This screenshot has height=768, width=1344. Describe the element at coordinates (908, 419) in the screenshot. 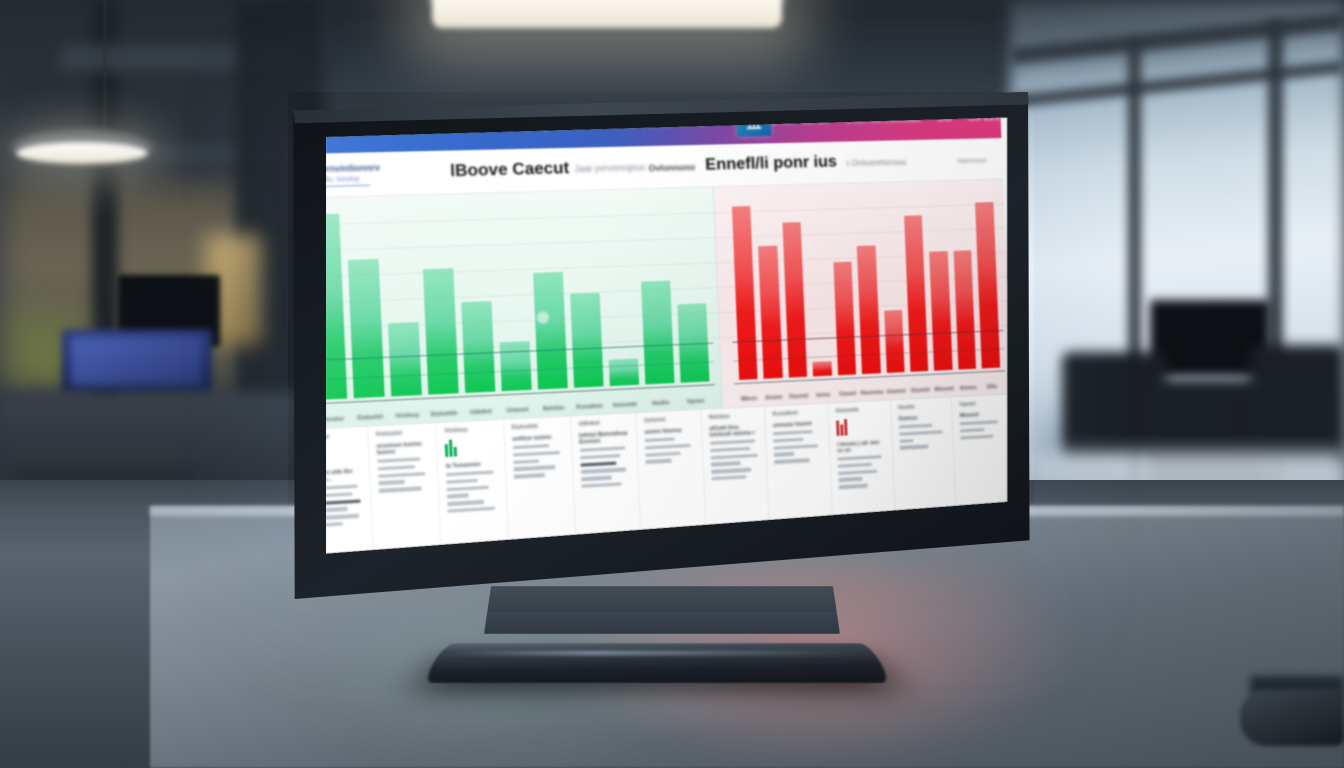

I see `column-title: Oulnou` at that location.